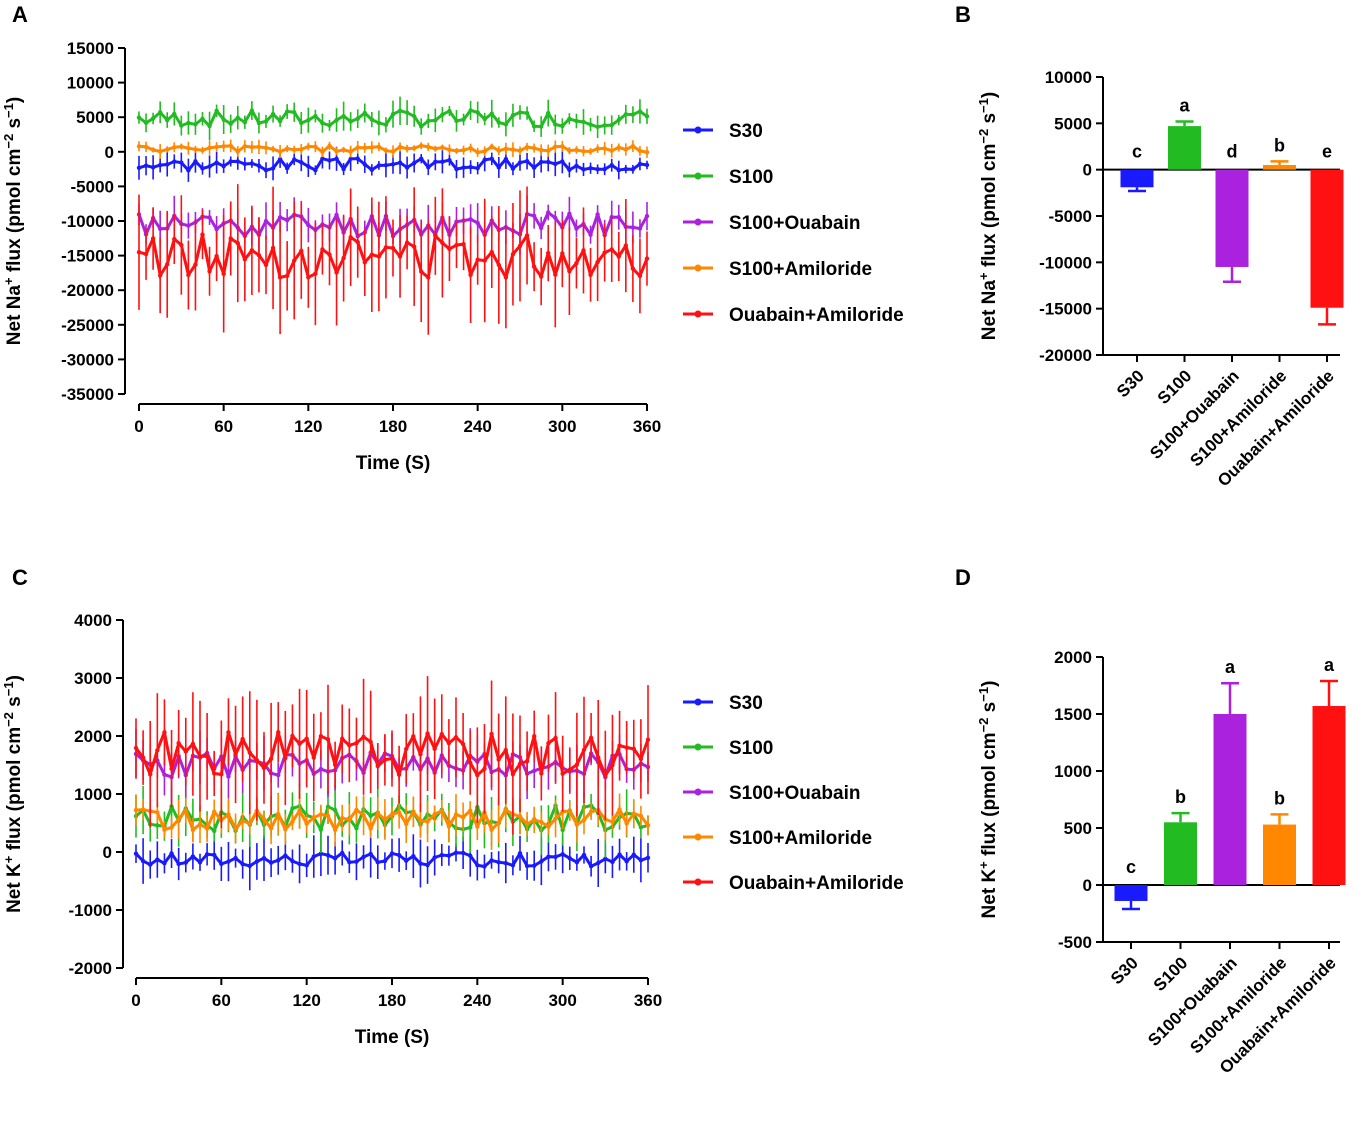 The height and width of the screenshot is (1133, 1358). I want to click on y-axis-label: Net Na+ flux (pmol cm−2 s−1), so click(988, 216).